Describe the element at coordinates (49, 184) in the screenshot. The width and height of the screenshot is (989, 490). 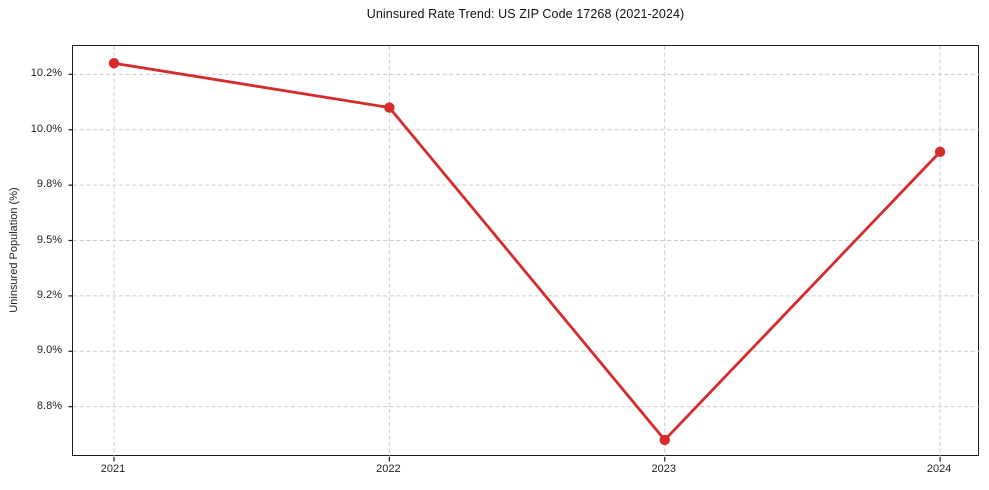
I see `y-tick-label: 9.8%` at that location.